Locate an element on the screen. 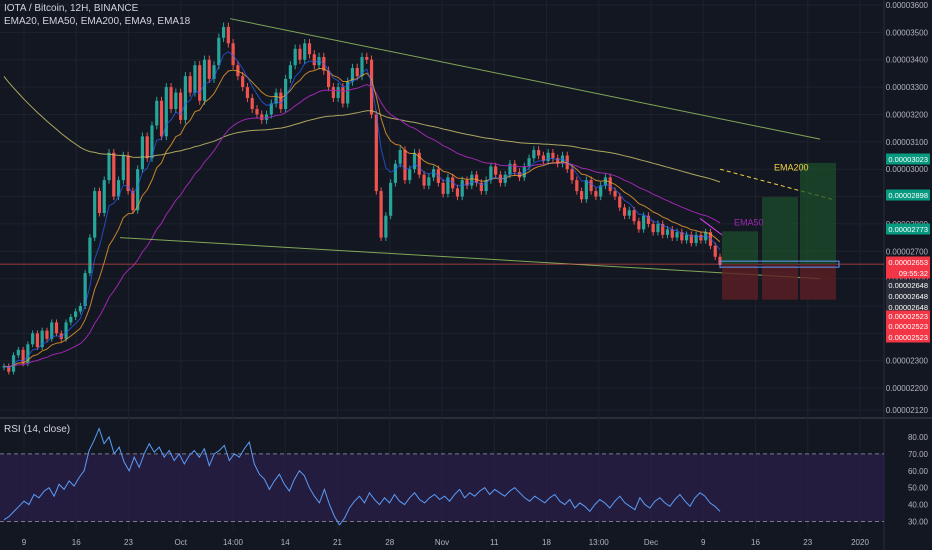  rsi-tick-label: 30.00 is located at coordinates (918, 522).